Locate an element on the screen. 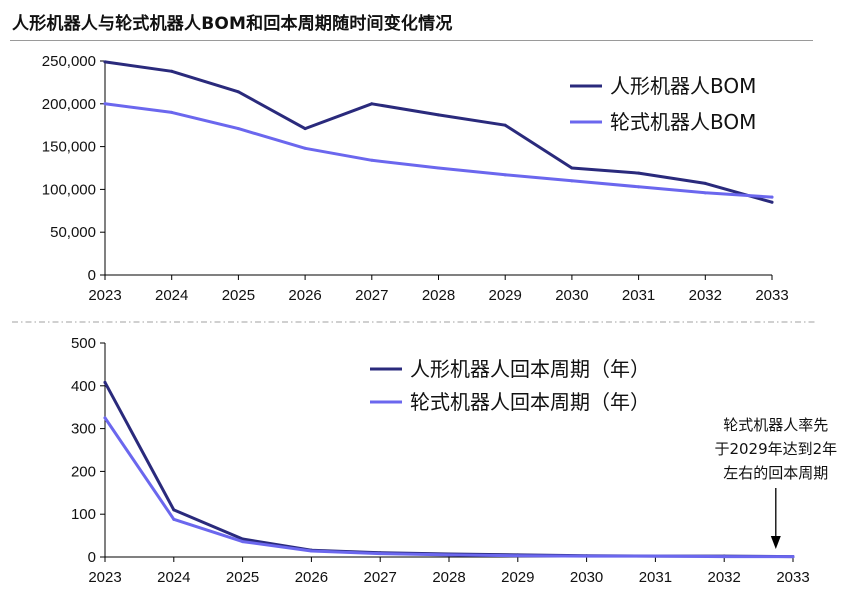 The image size is (863, 602). y-tick-label: 100,000 is located at coordinates (69, 189).